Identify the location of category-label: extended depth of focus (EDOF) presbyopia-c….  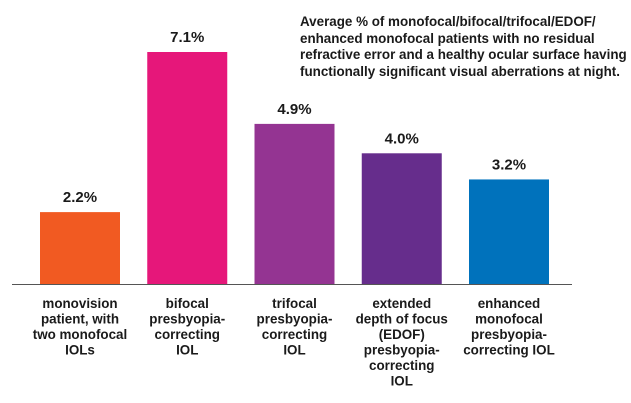
(402, 342).